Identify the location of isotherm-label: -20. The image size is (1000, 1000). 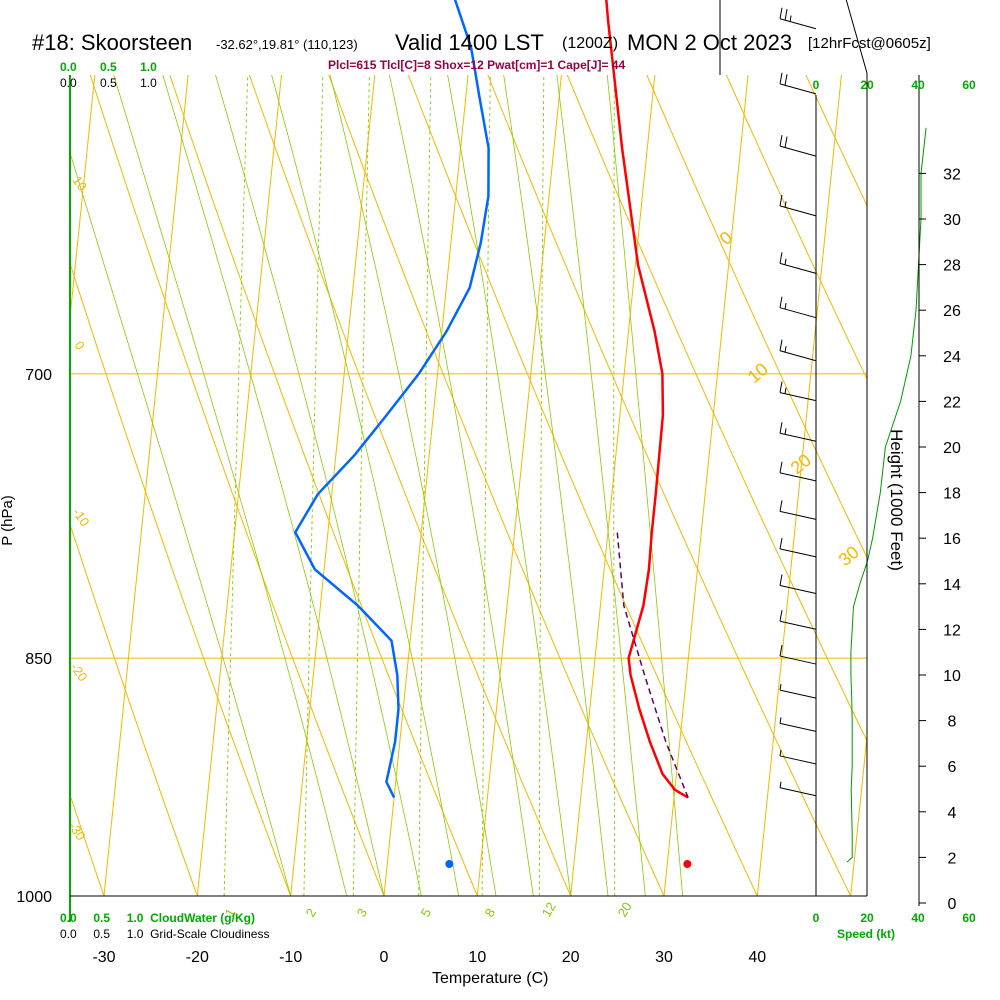
(79, 672).